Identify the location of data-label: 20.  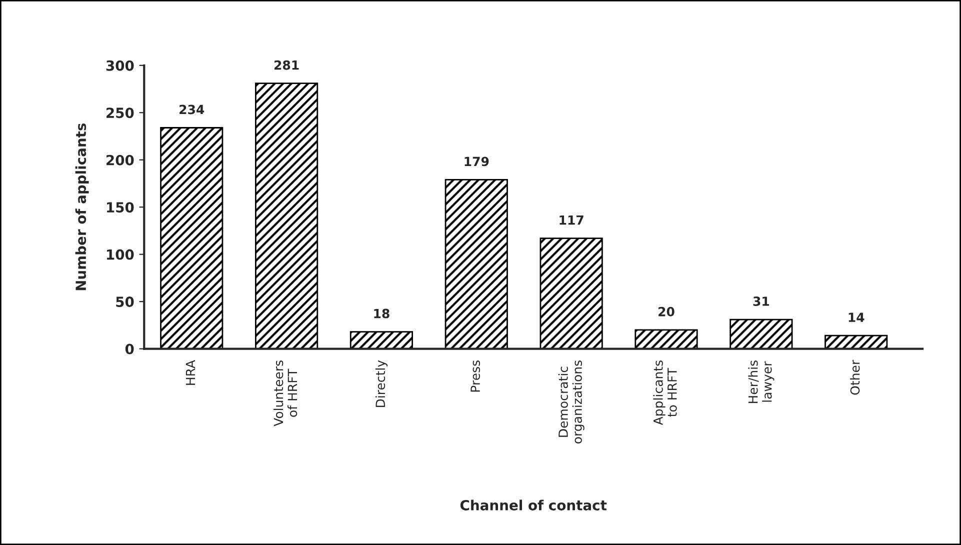
(666, 311).